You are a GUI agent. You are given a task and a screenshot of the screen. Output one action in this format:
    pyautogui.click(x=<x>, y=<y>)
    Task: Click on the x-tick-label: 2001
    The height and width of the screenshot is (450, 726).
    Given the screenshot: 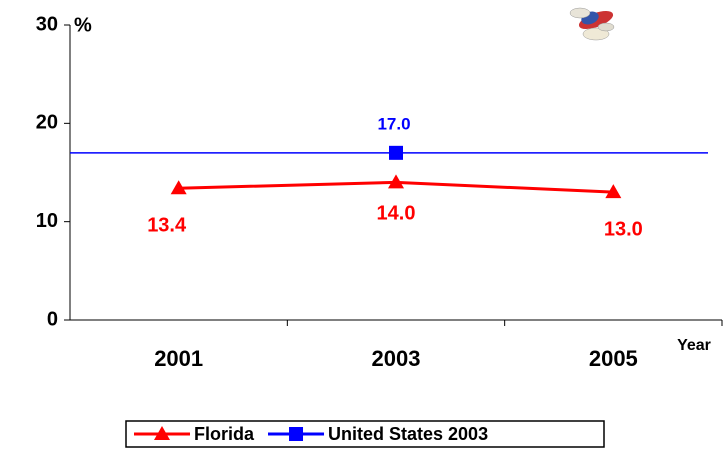 What is the action you would take?
    pyautogui.click(x=178, y=358)
    